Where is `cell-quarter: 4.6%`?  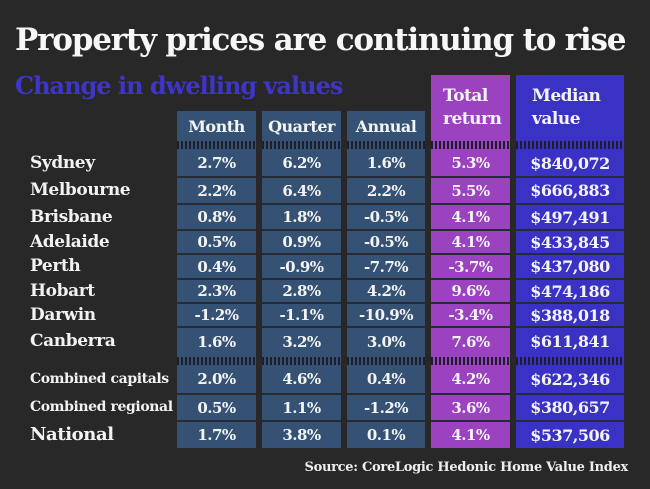 cell-quarter: 4.6% is located at coordinates (301, 379).